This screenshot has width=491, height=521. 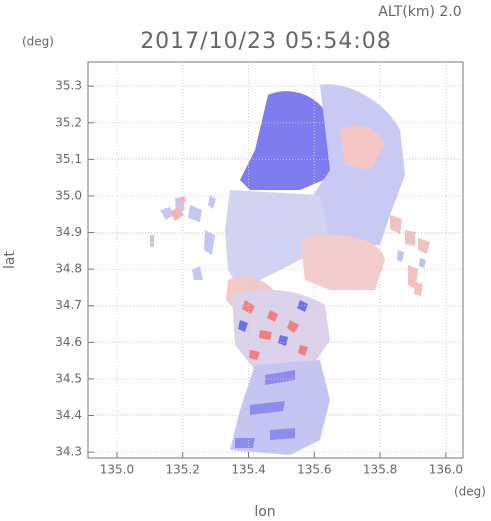 What do you see at coordinates (68, 86) in the screenshot?
I see `y-tick-label: 35.3` at bounding box center [68, 86].